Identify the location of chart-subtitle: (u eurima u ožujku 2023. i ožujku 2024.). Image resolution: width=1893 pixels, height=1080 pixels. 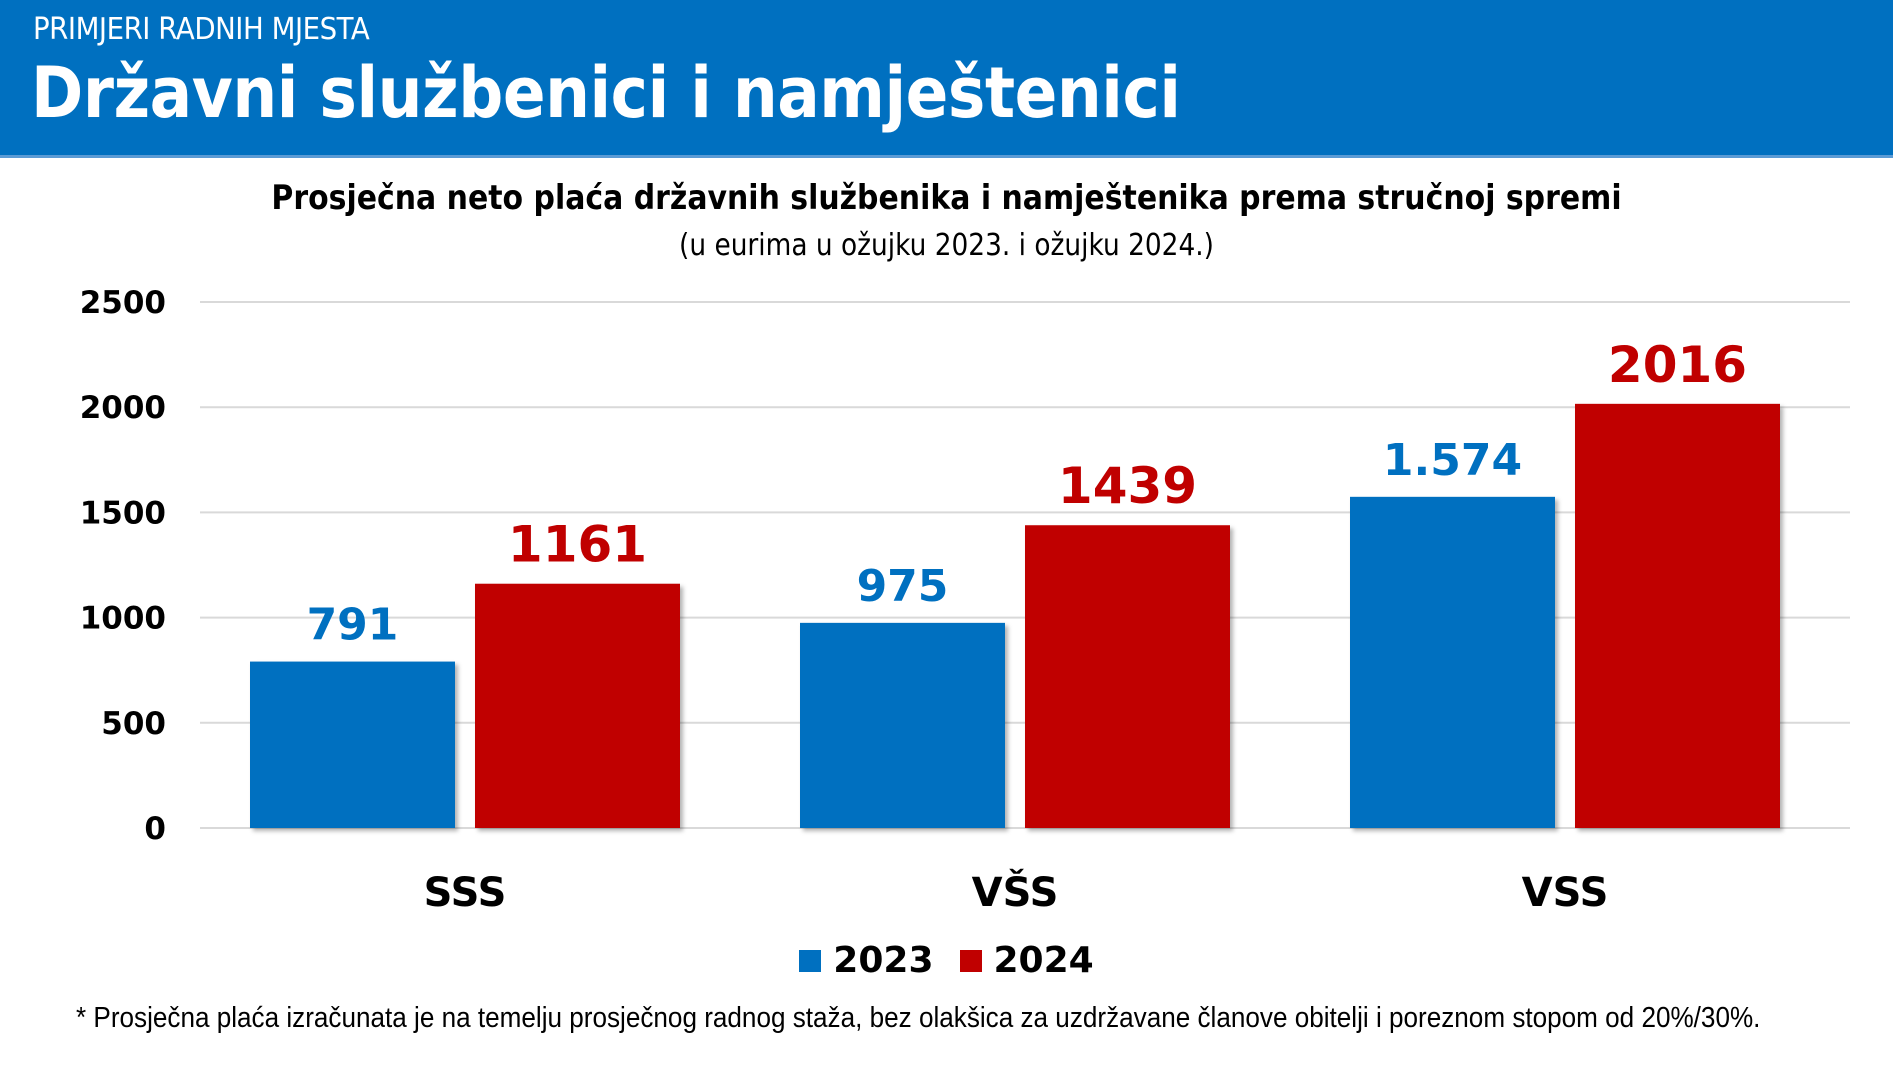
(946, 245).